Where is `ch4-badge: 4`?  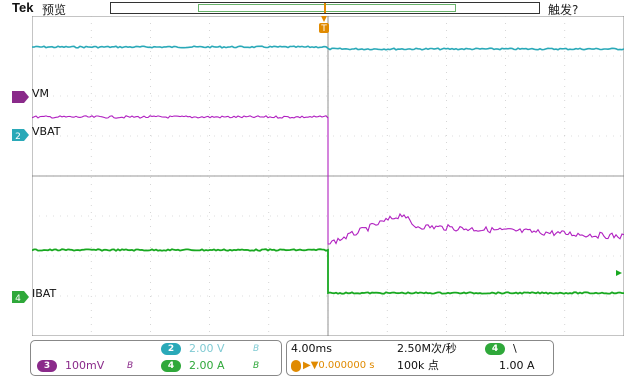 ch4-badge: 4 is located at coordinates (171, 366).